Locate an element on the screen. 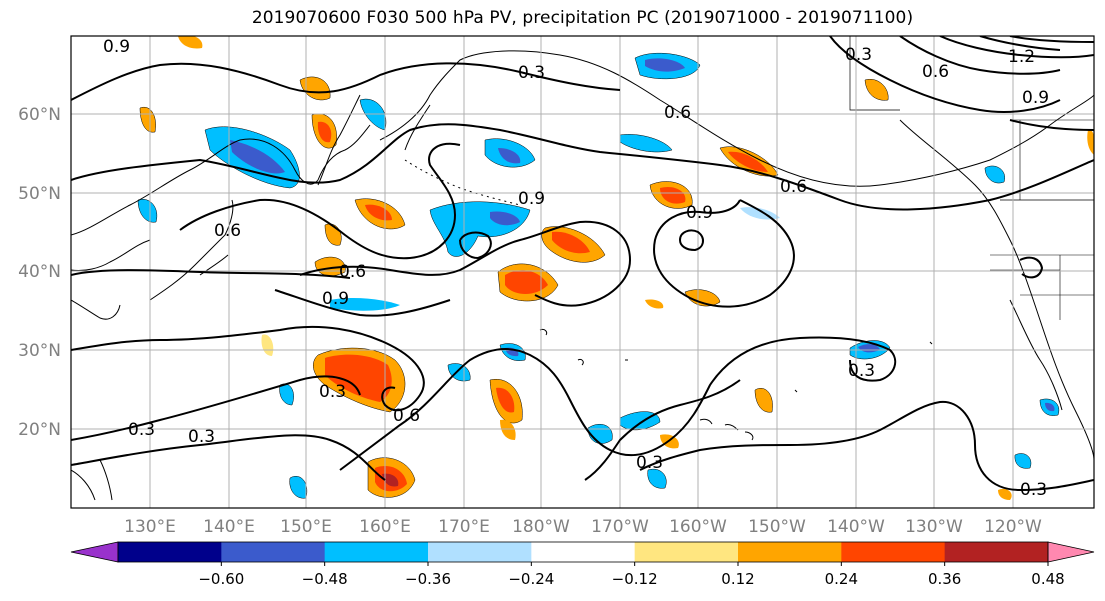  colorbar-frame is located at coordinates (583, 552).